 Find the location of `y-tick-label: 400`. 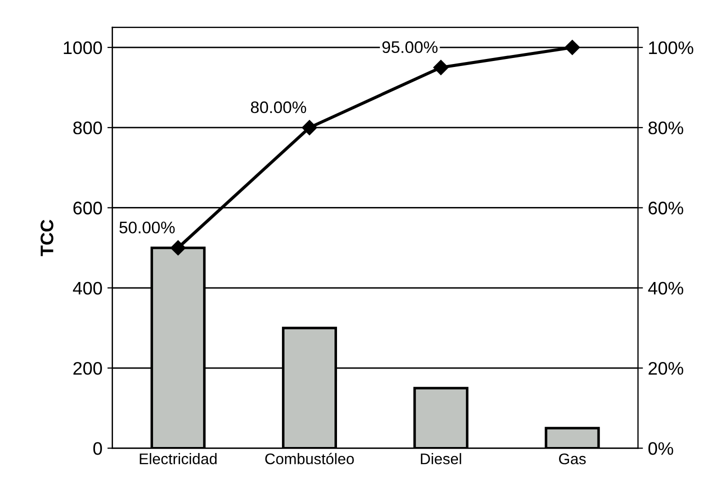

y-tick-label: 400 is located at coordinates (87, 288).